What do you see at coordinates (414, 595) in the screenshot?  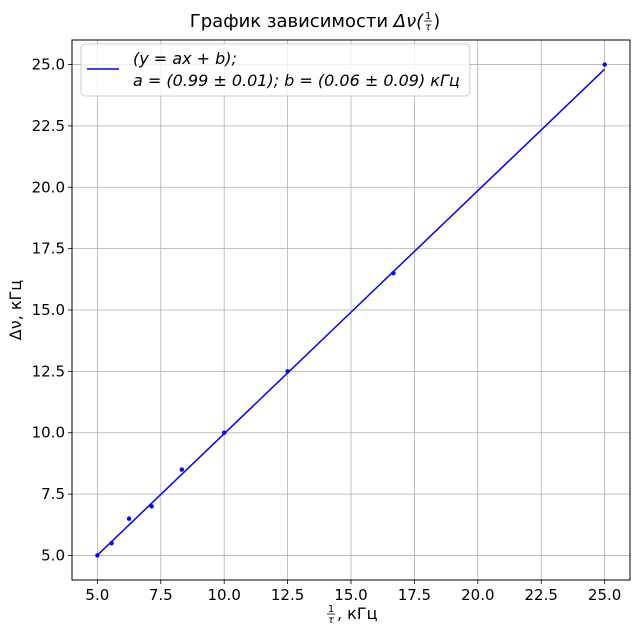 I see `x-tick-label: 17.5` at bounding box center [414, 595].